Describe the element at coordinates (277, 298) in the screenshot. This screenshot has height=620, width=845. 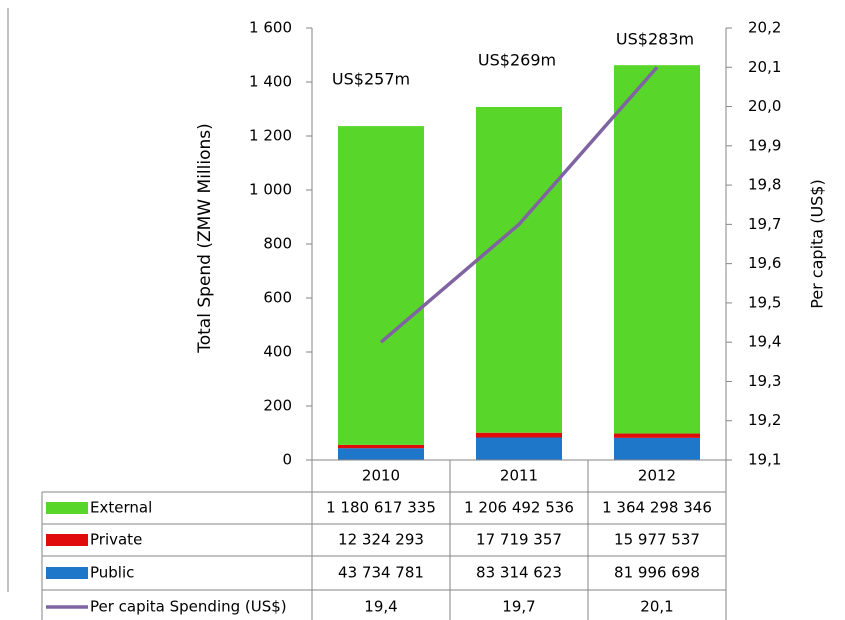
I see `y-tick-label: 600` at that location.